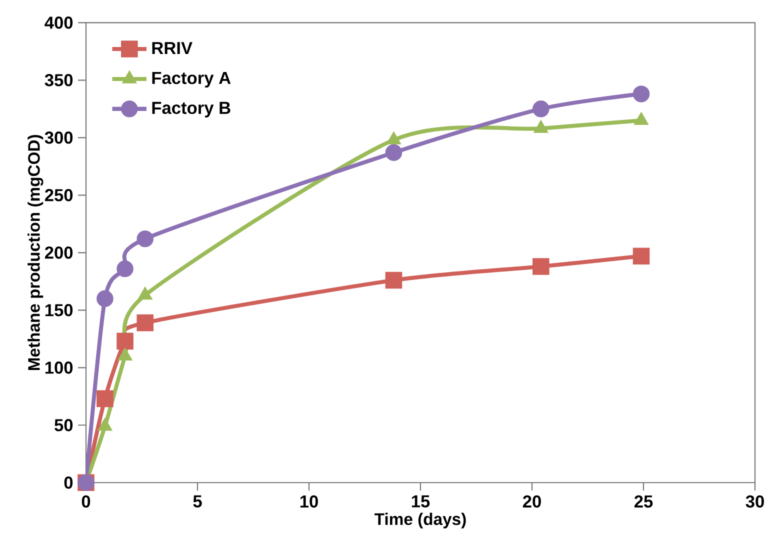 The width and height of the screenshot is (768, 550). I want to click on x-tick-label: 5, so click(197, 501).